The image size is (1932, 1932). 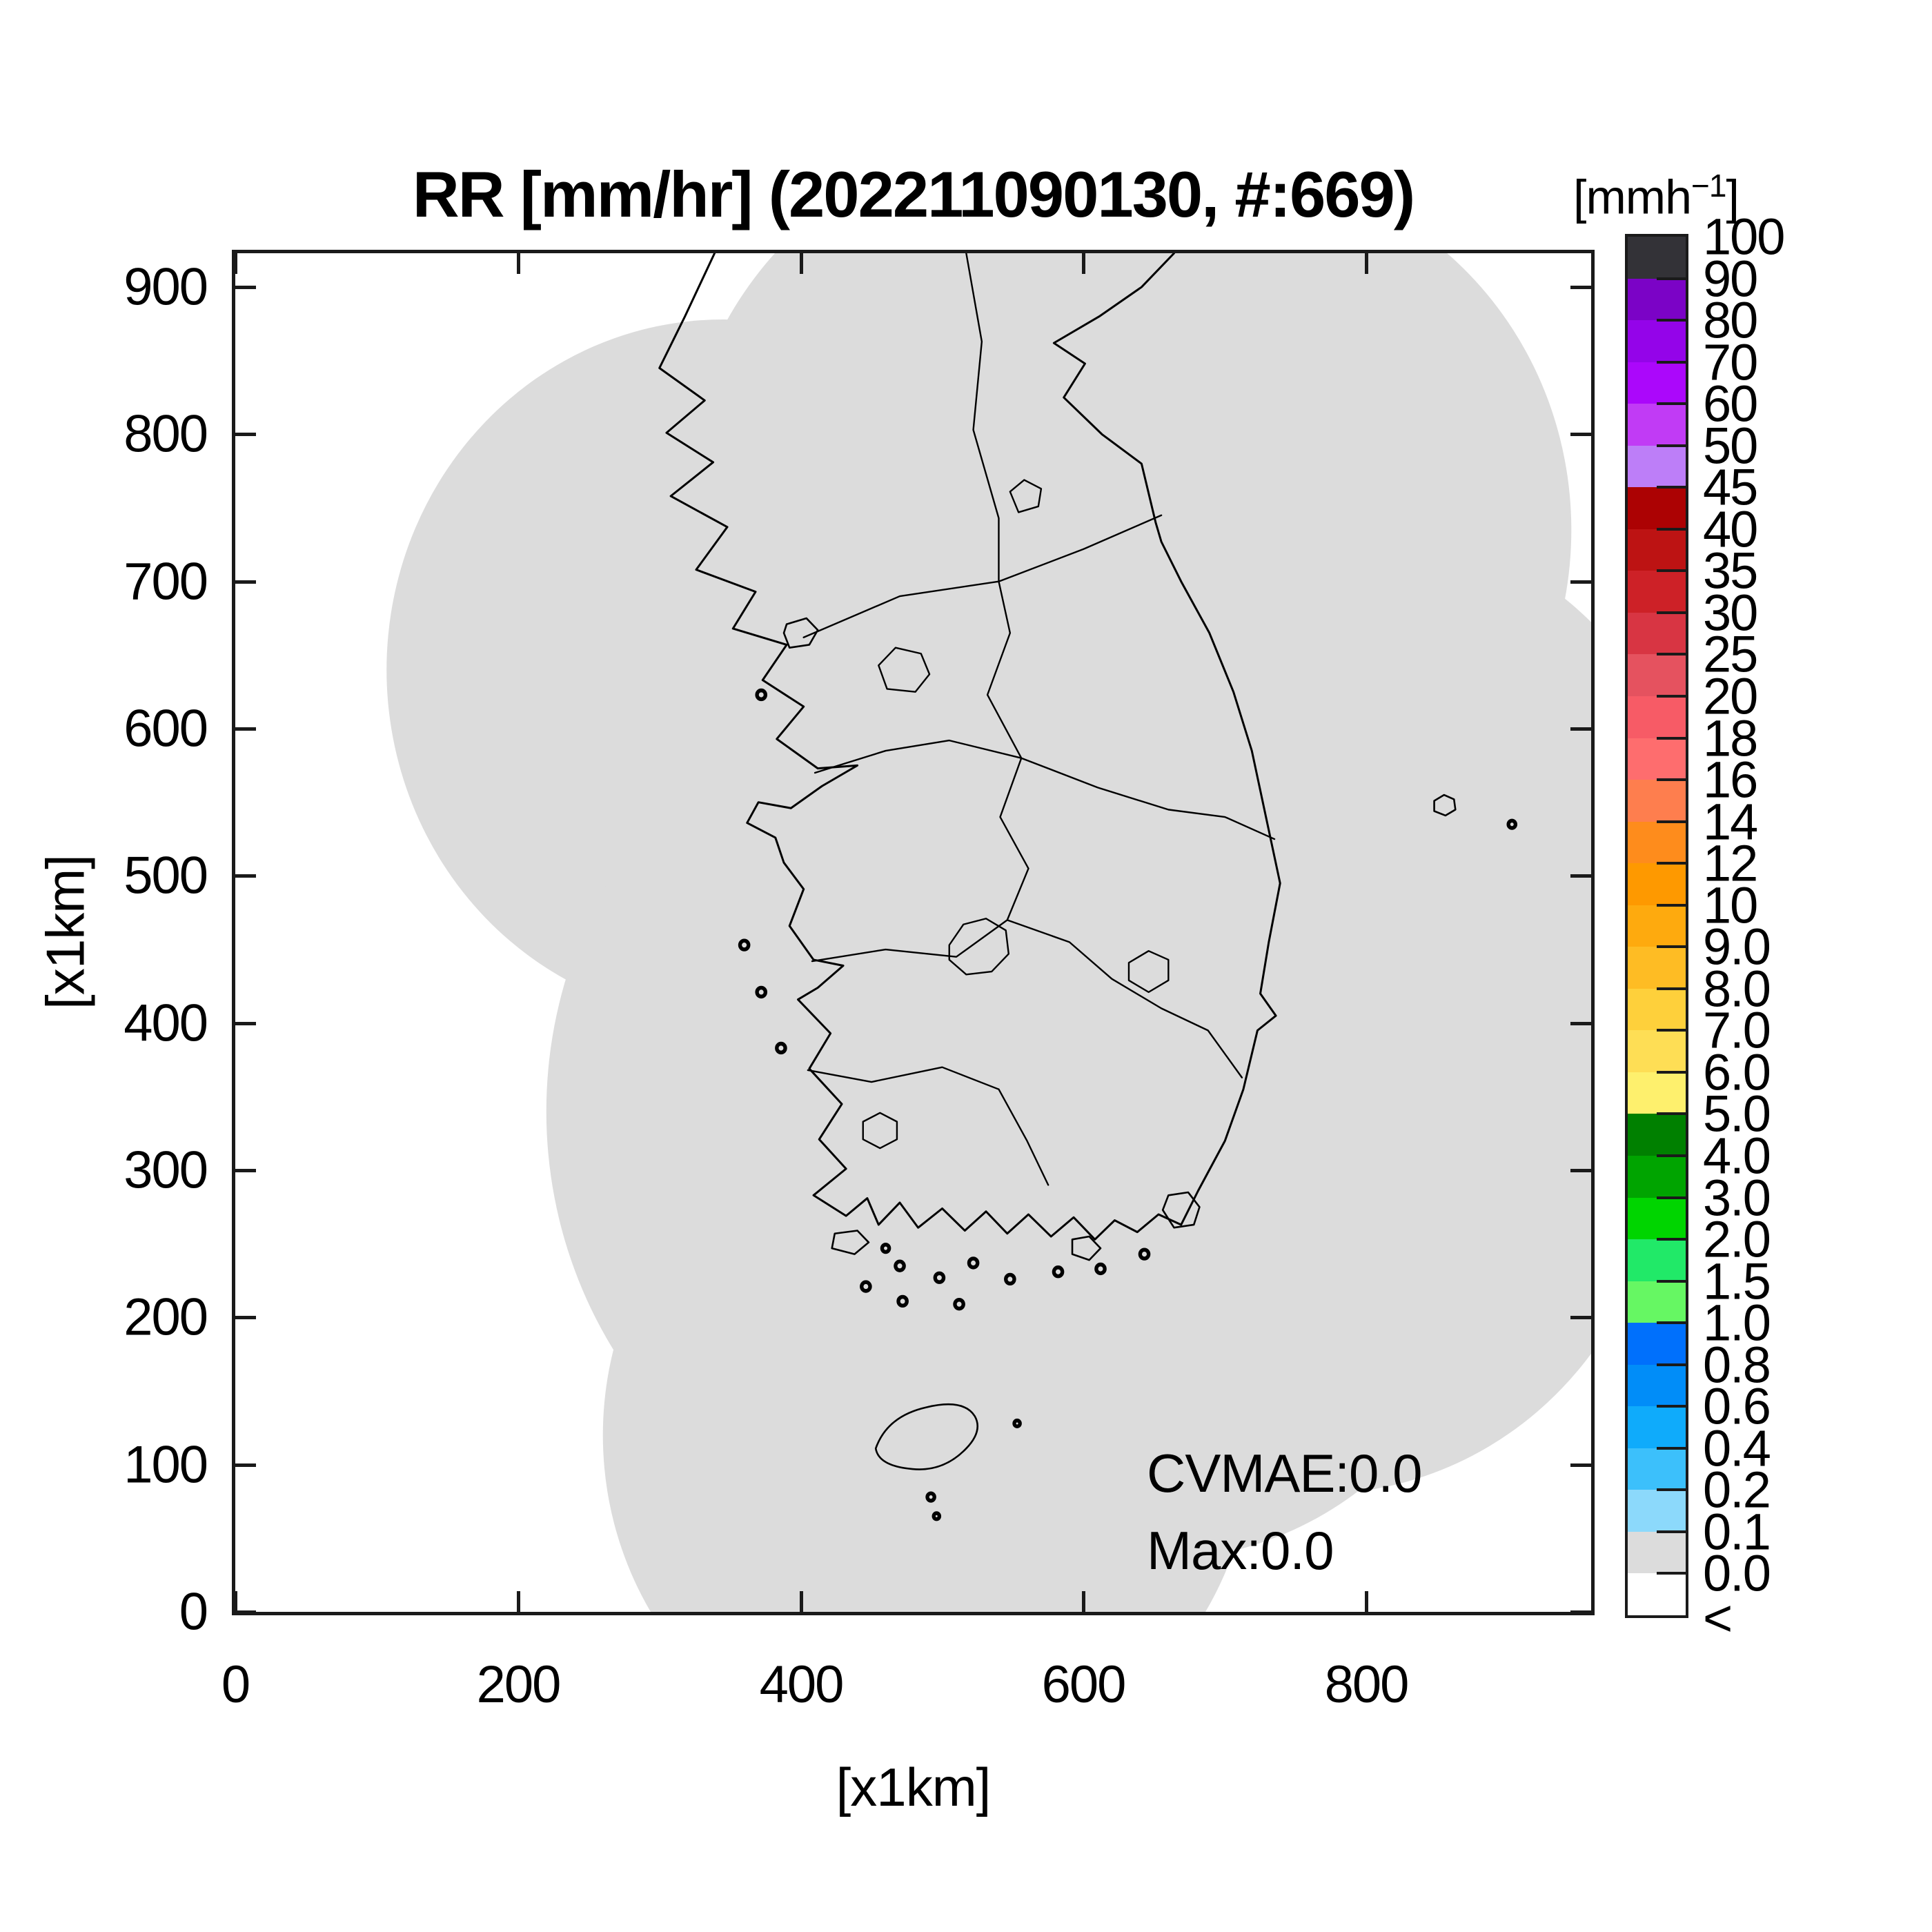 I want to click on y-tick-label: 200, so click(x=166, y=1317).